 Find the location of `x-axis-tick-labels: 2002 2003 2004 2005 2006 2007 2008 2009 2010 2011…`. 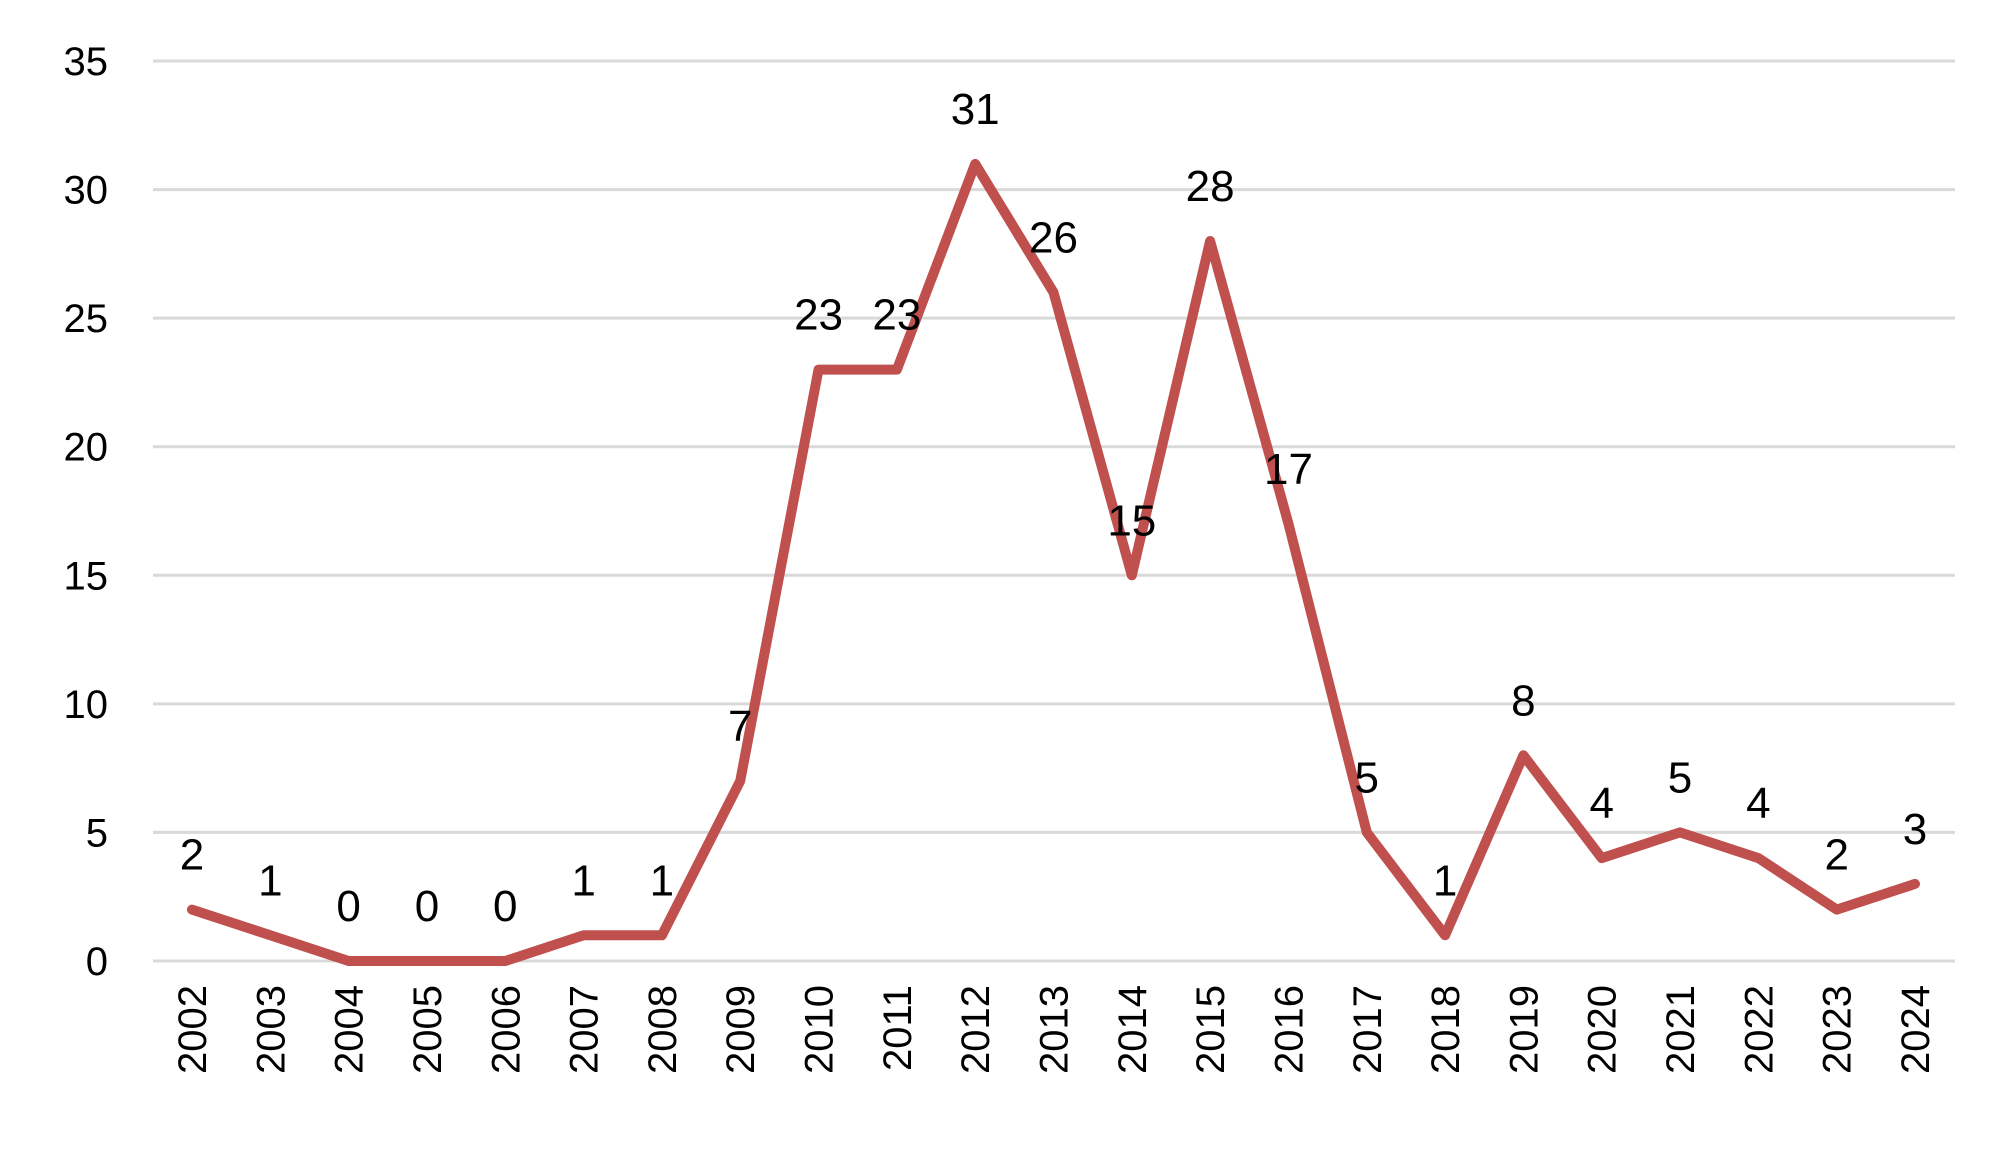

x-axis-tick-labels: 2002 2003 2004 2005 2006 2007 2008 2009 2010 2011… is located at coordinates (1054, 1029).